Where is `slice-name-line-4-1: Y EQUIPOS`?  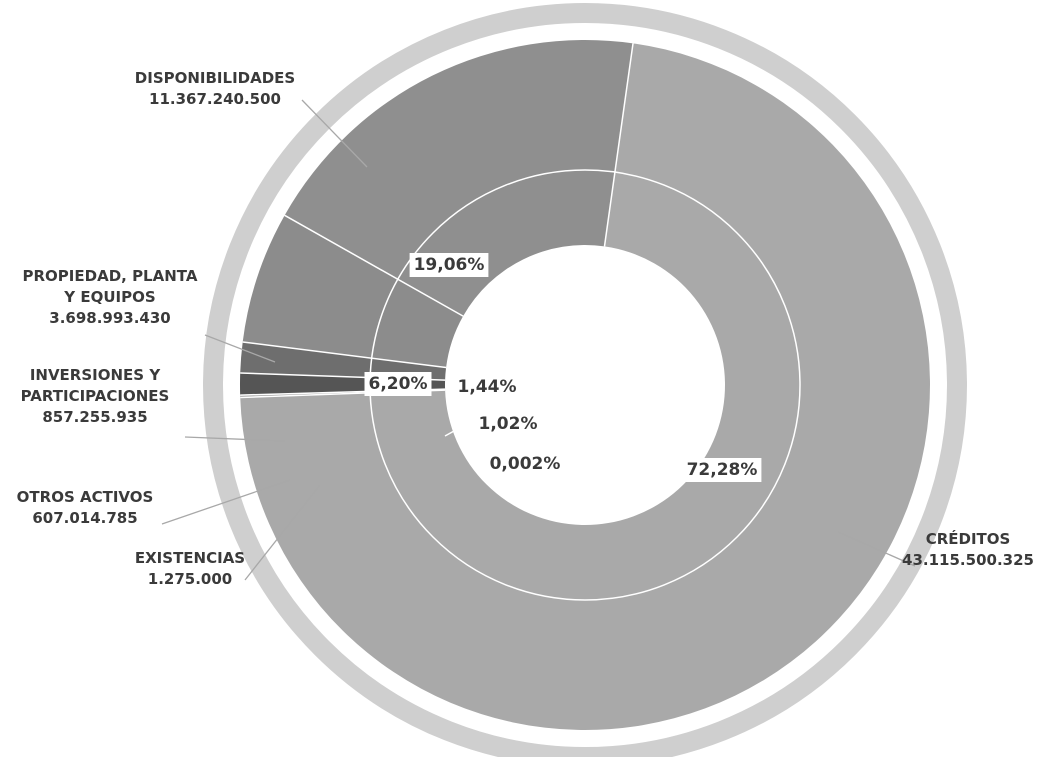 slice-name-line-4-1: Y EQUIPOS is located at coordinates (109, 297).